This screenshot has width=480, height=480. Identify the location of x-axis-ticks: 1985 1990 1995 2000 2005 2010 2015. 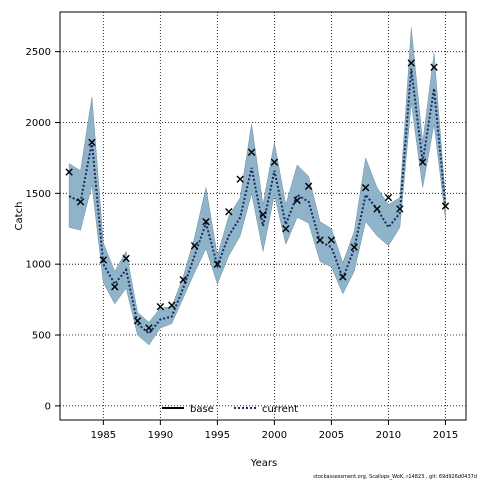
(274, 430).